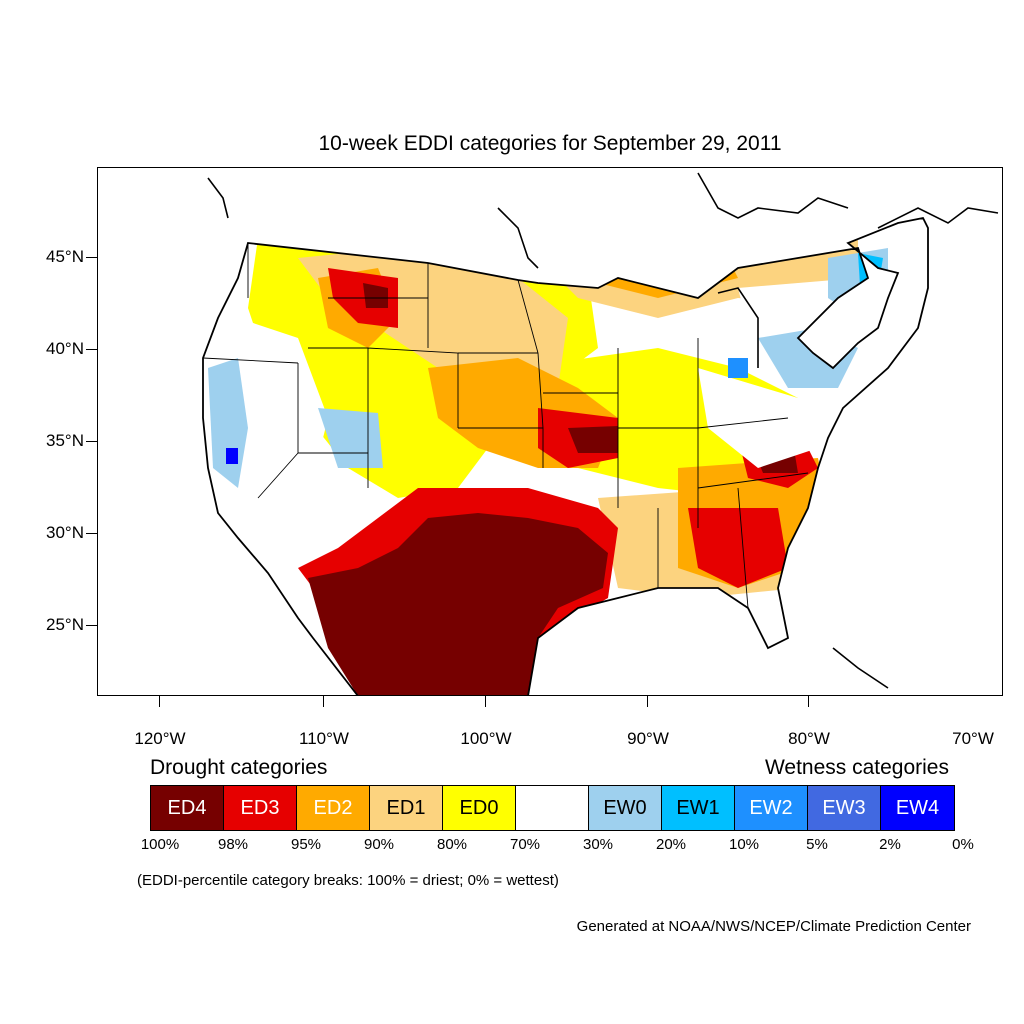 This screenshot has height=1024, width=1024. Describe the element at coordinates (648, 738) in the screenshot. I see `lon-label-90: 90°W` at that location.